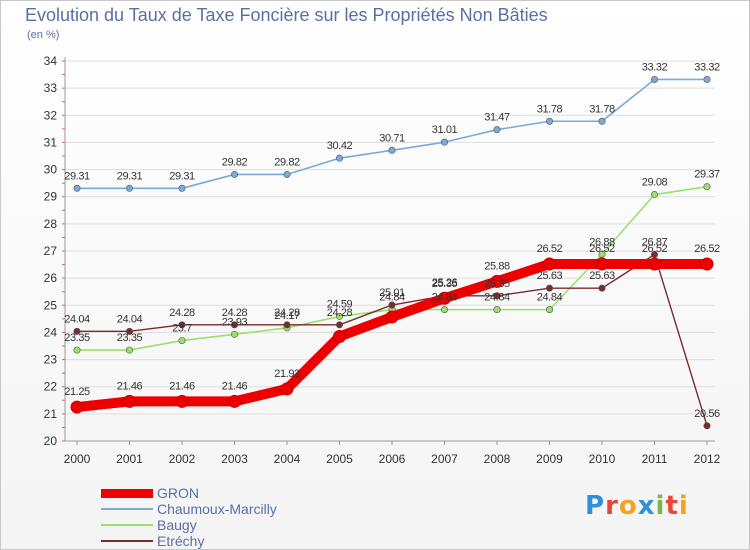 This screenshot has height=550, width=750. What do you see at coordinates (602, 121) in the screenshot?
I see `point-chaumoux-marcilly-2010` at bounding box center [602, 121].